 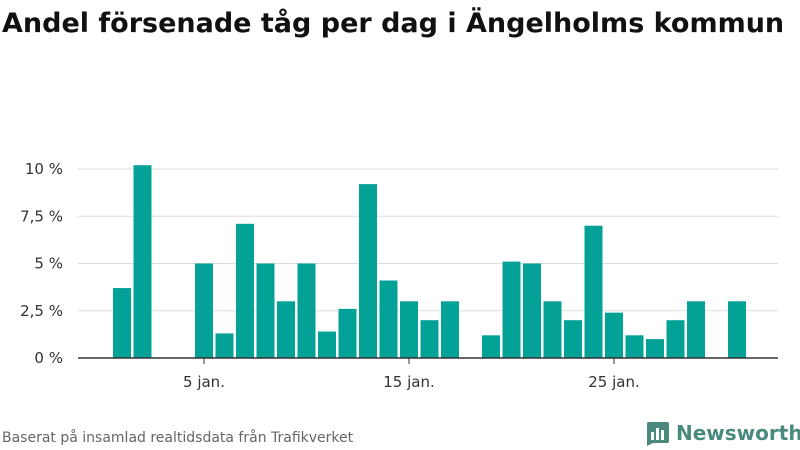 I want to click on y-tick-label: 10 %, so click(x=44, y=169).